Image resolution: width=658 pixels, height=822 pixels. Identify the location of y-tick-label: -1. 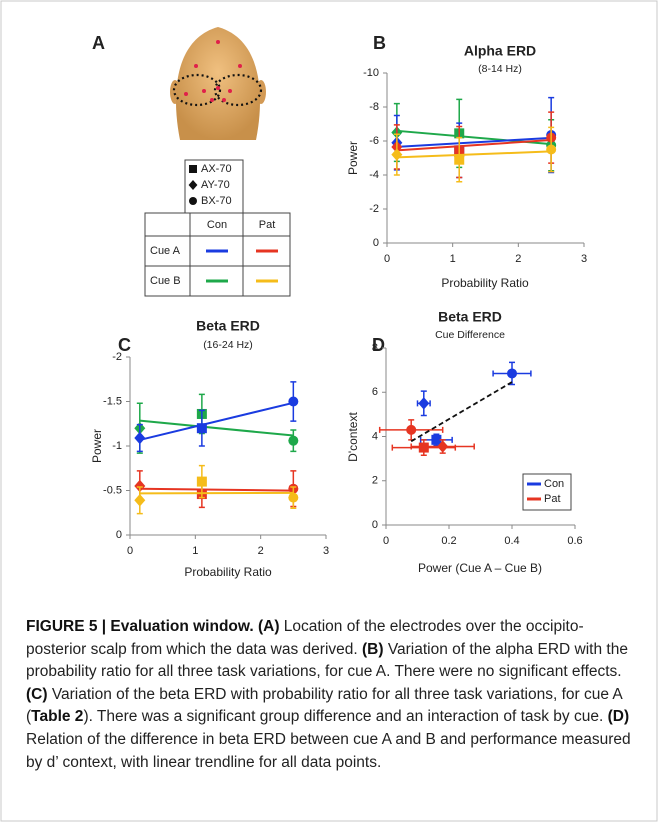
(117, 446).